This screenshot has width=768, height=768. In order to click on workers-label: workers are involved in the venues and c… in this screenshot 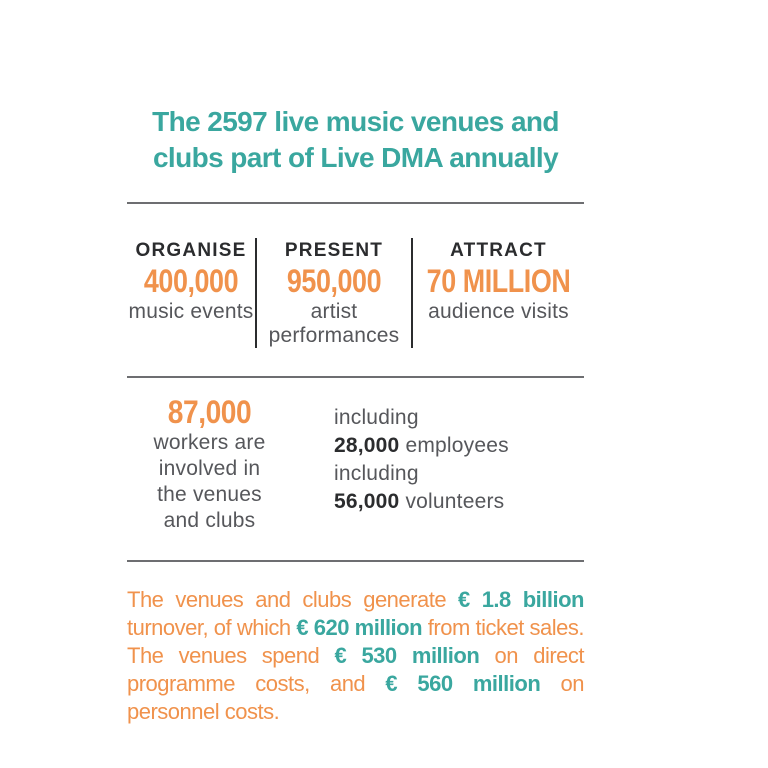, I will do `click(209, 481)`.